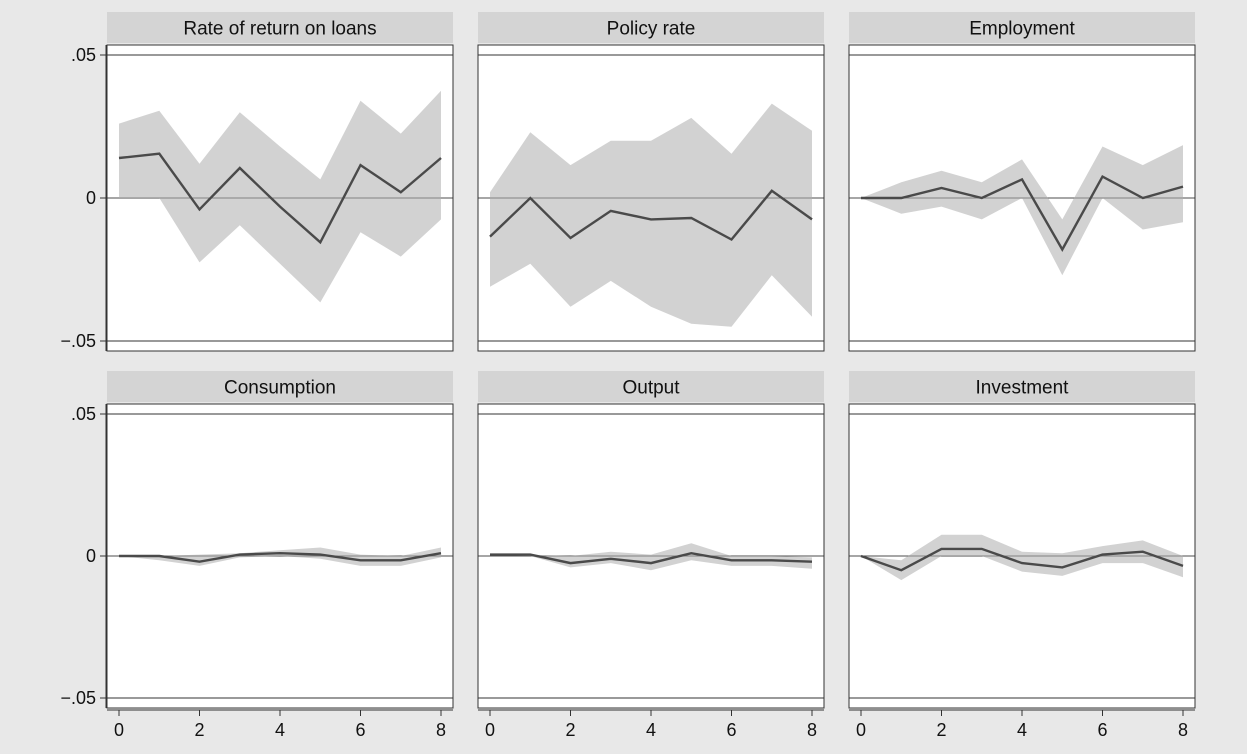  I want to click on panel-title: Policy rate, so click(651, 29).